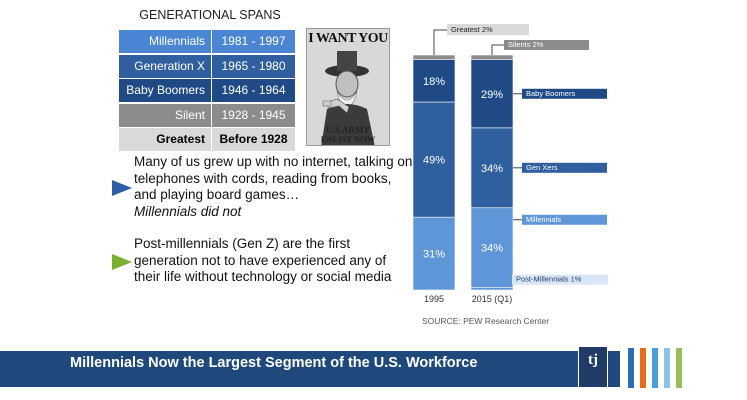 Image resolution: width=747 pixels, height=400 pixels. I want to click on poster-headline: I WANT YOU, so click(348, 38).